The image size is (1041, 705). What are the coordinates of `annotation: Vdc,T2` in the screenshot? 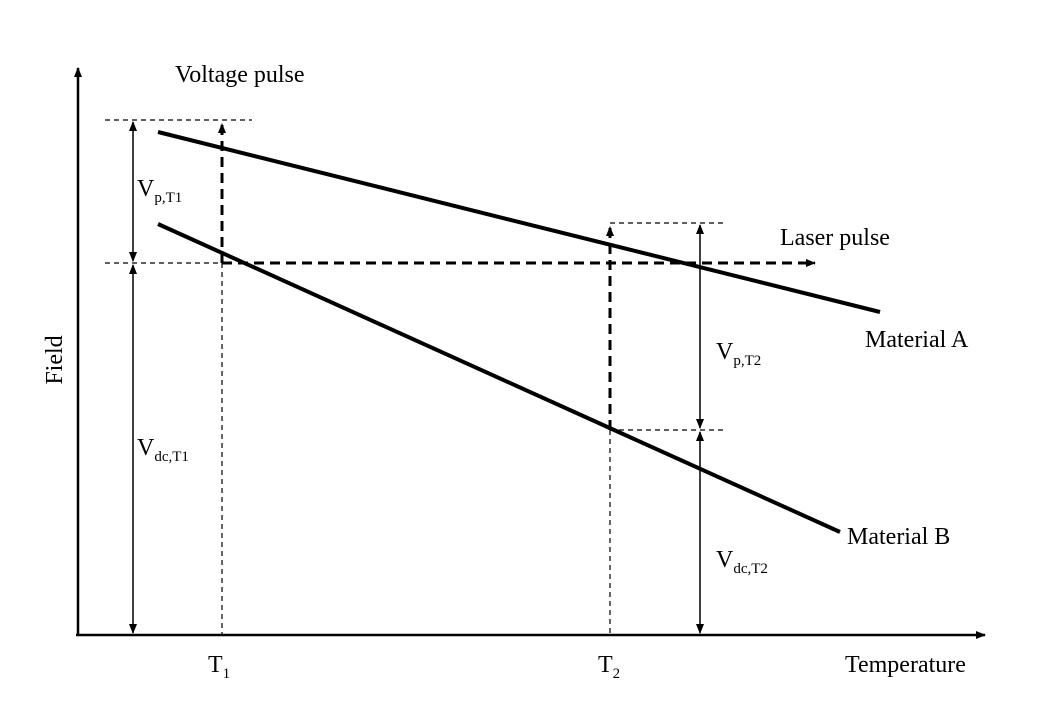 It's located at (742, 562).